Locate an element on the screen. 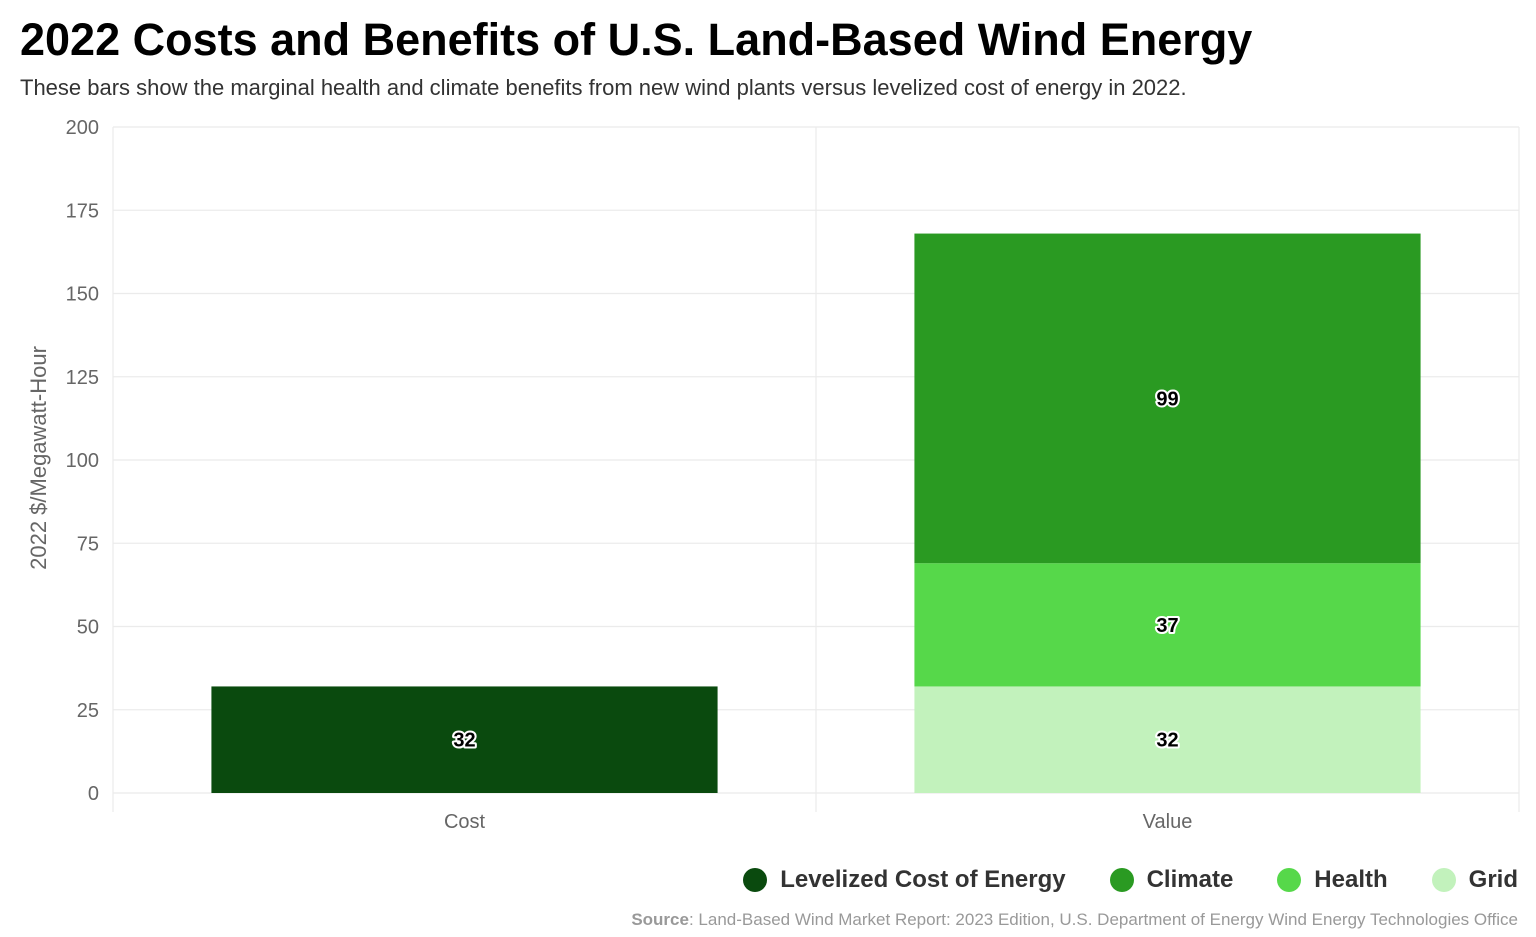  y-axis-label: 2022 $/Megawatt-Hour is located at coordinates (38, 458).